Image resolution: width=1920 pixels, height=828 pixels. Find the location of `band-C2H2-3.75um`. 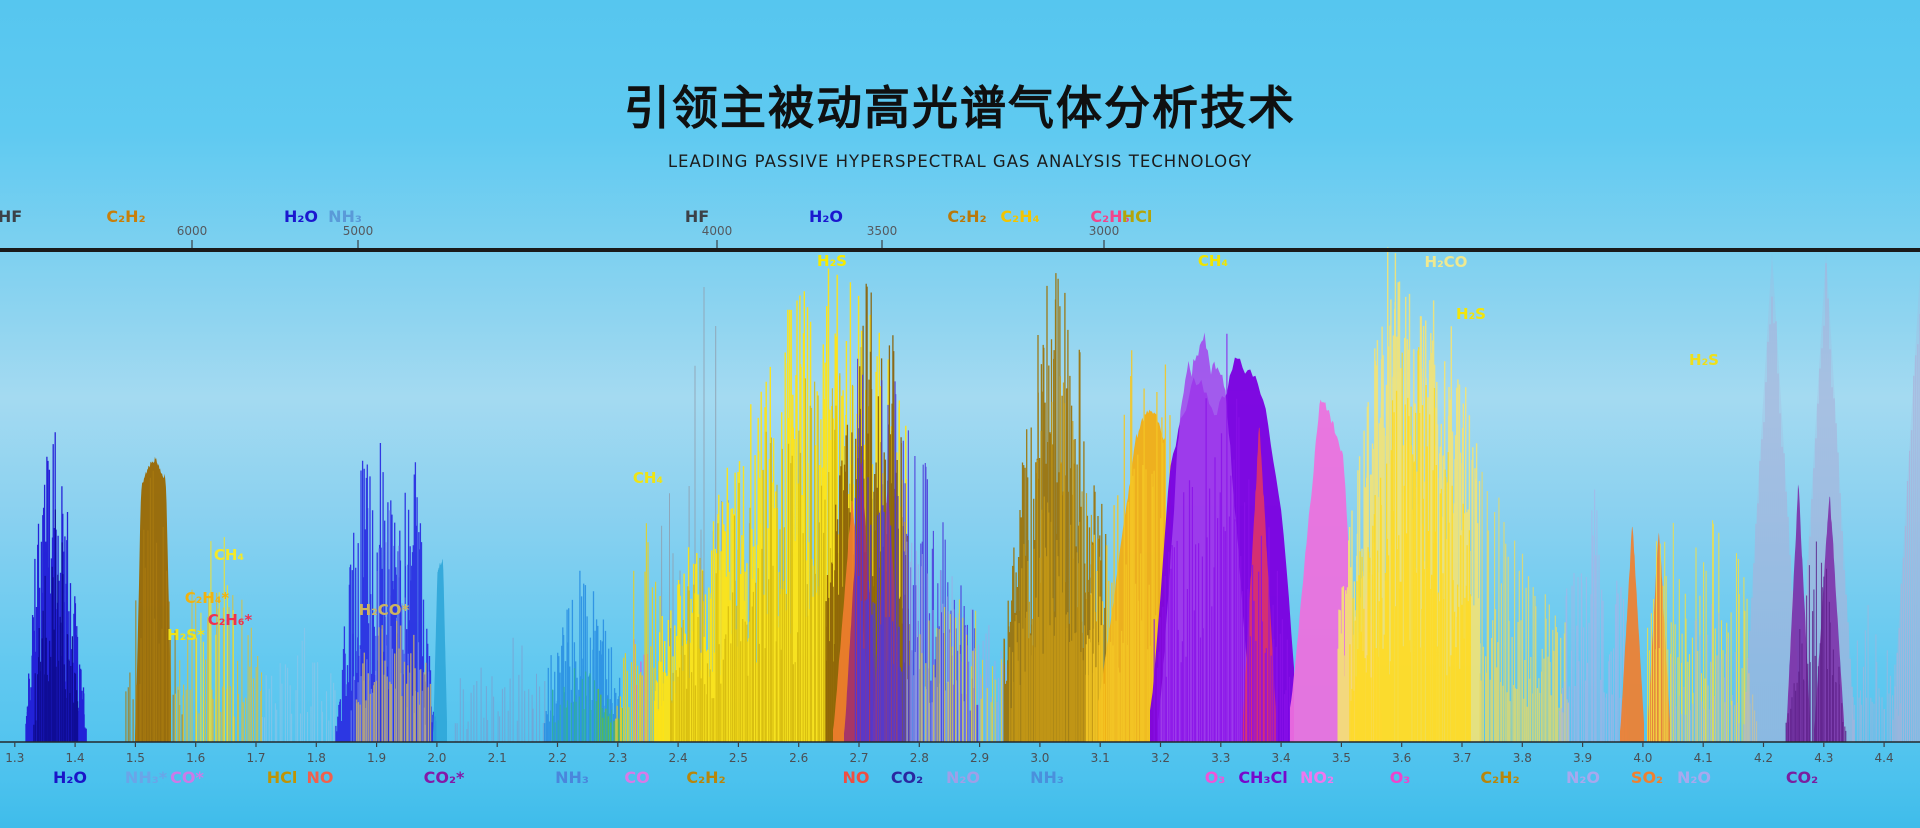

band-C2H2-3.75um is located at coordinates (1524, 606).